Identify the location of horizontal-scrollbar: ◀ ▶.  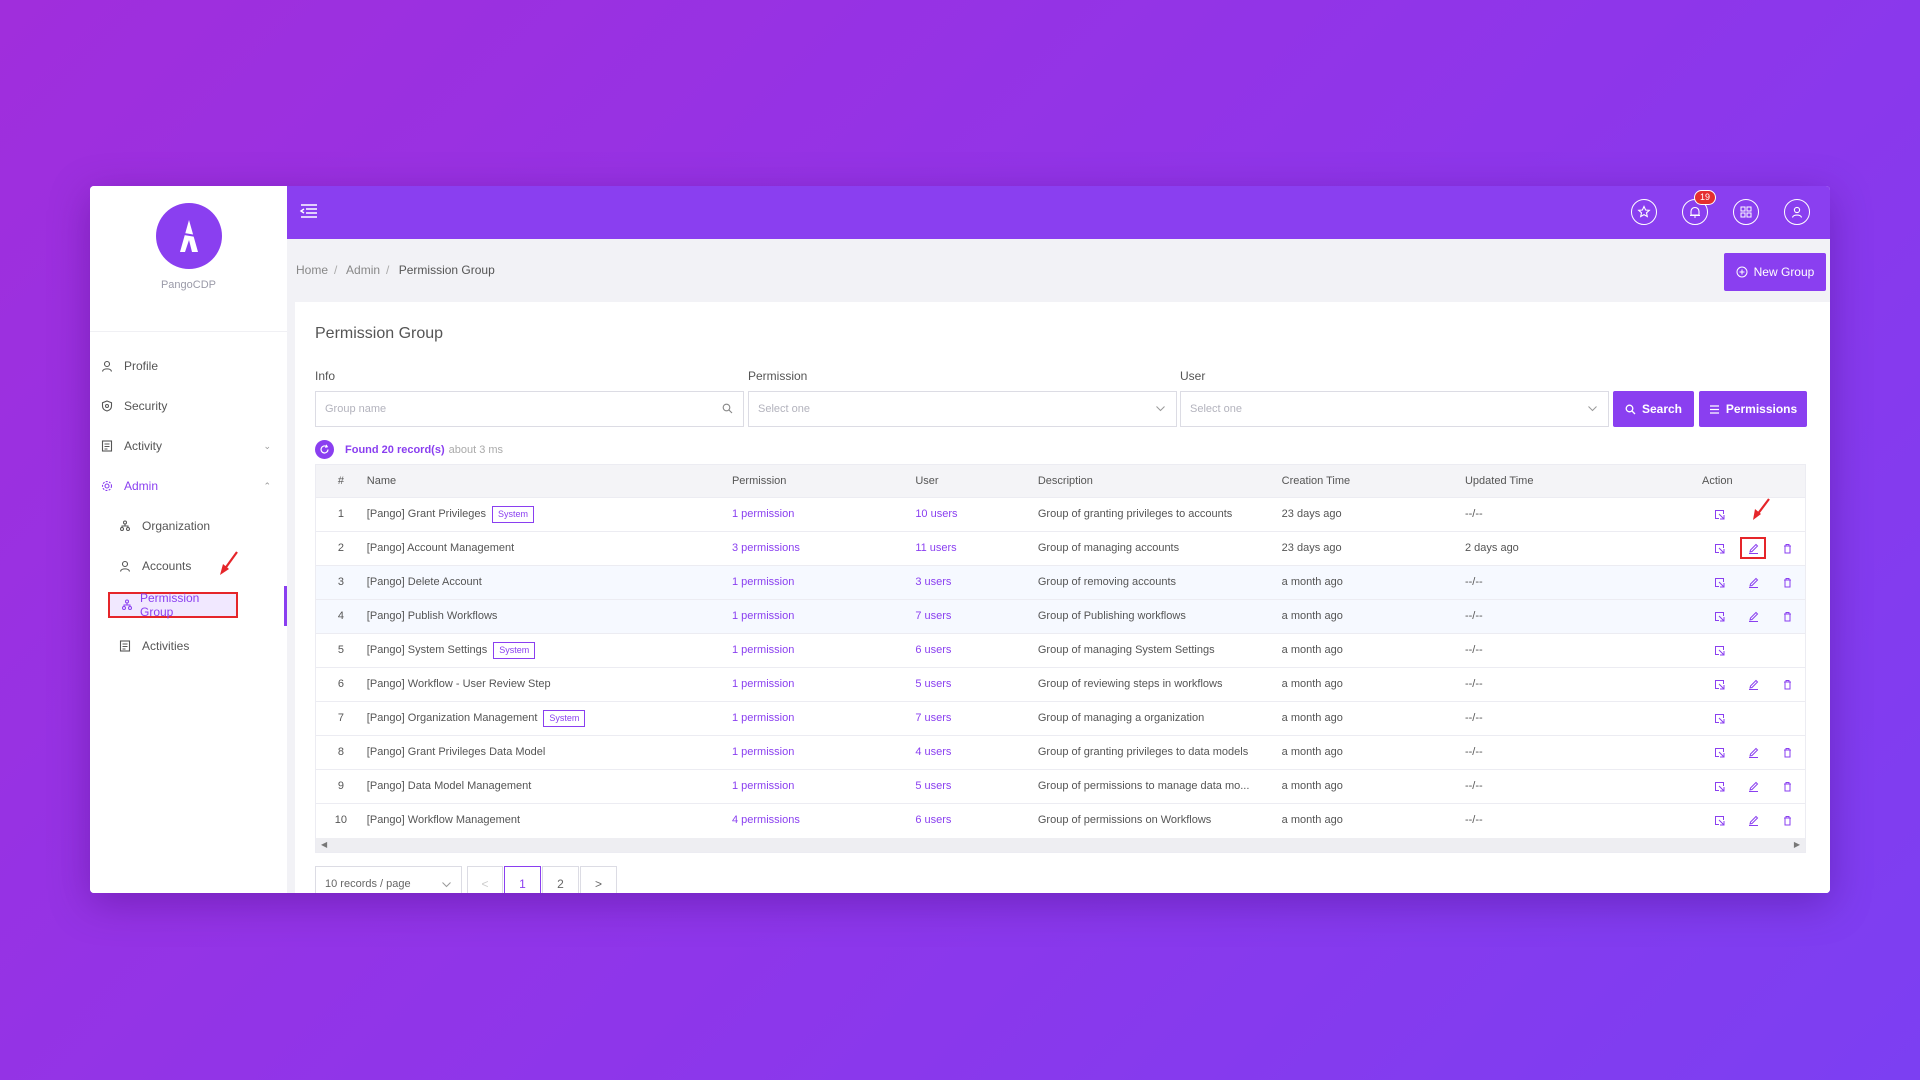
(1060, 845).